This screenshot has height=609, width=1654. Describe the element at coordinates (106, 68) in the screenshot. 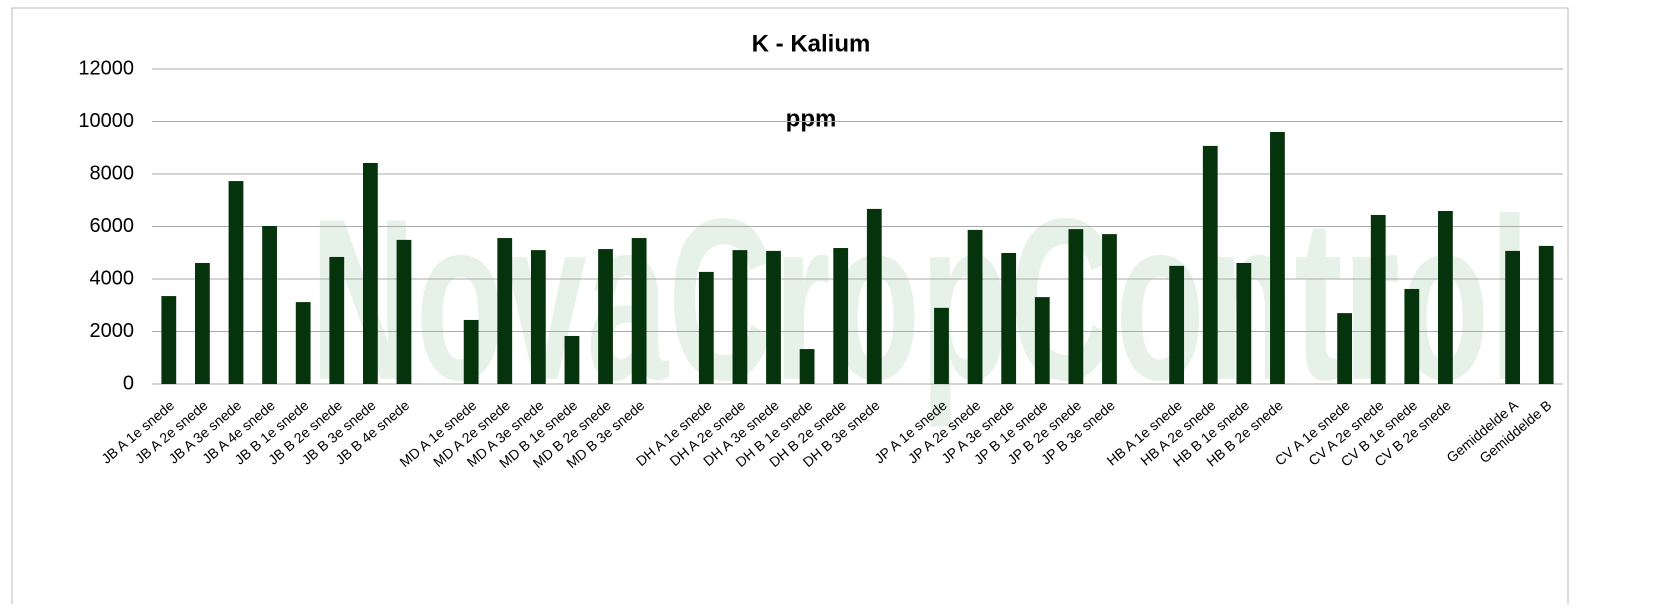

I see `y-tick-label: 12000` at that location.